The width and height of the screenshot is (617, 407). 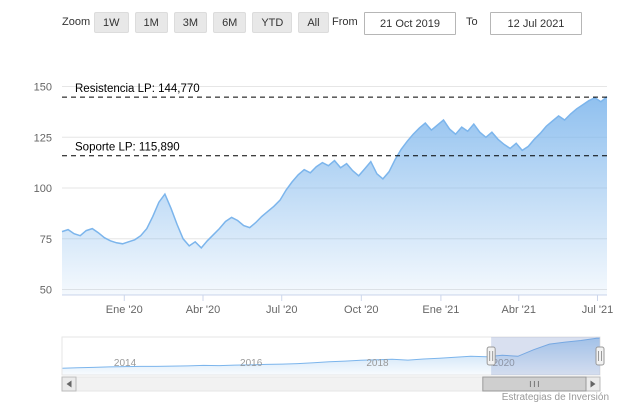 What do you see at coordinates (127, 148) in the screenshot?
I see `annotation-label-1: Soporte LP: 115,890` at bounding box center [127, 148].